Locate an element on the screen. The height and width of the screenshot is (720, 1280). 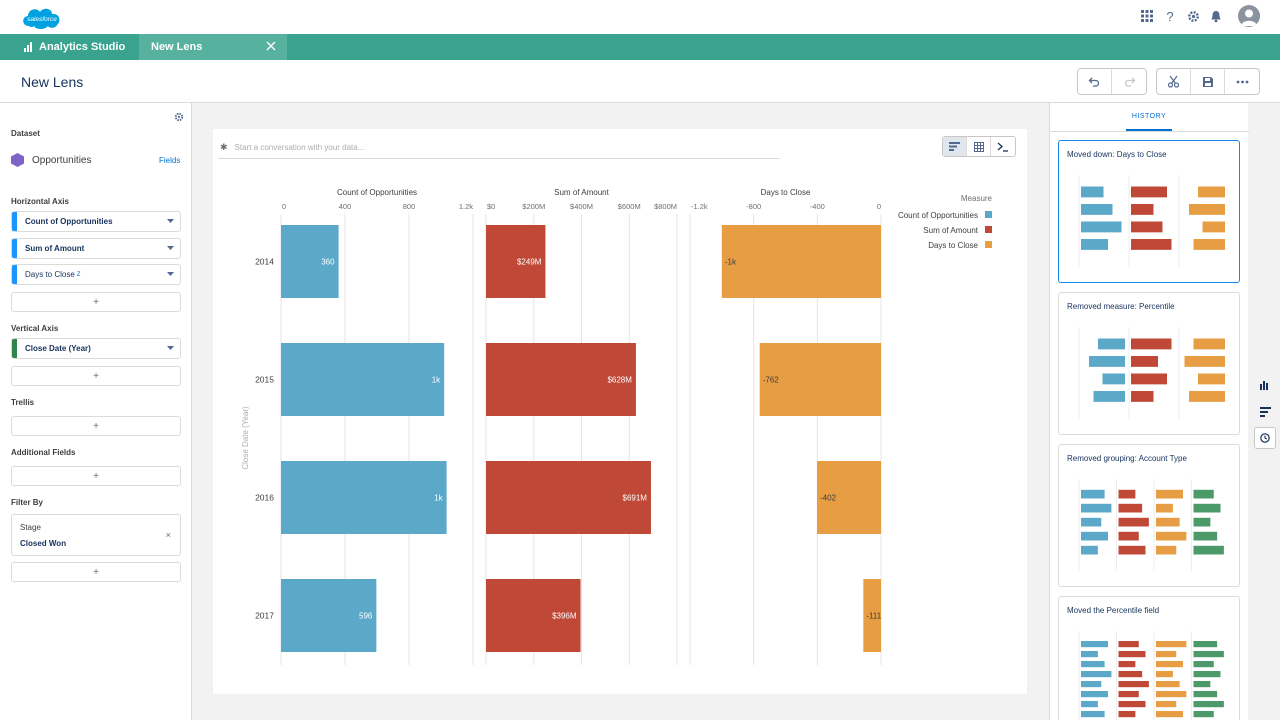
bar-data-label: $628M is located at coordinates (619, 380).